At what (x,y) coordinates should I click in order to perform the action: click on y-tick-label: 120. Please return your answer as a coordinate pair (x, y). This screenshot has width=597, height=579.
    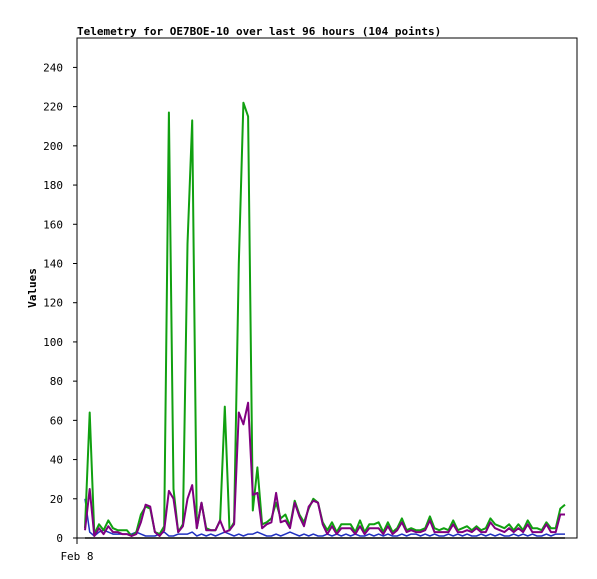
    Looking at the image, I should click on (53, 303).